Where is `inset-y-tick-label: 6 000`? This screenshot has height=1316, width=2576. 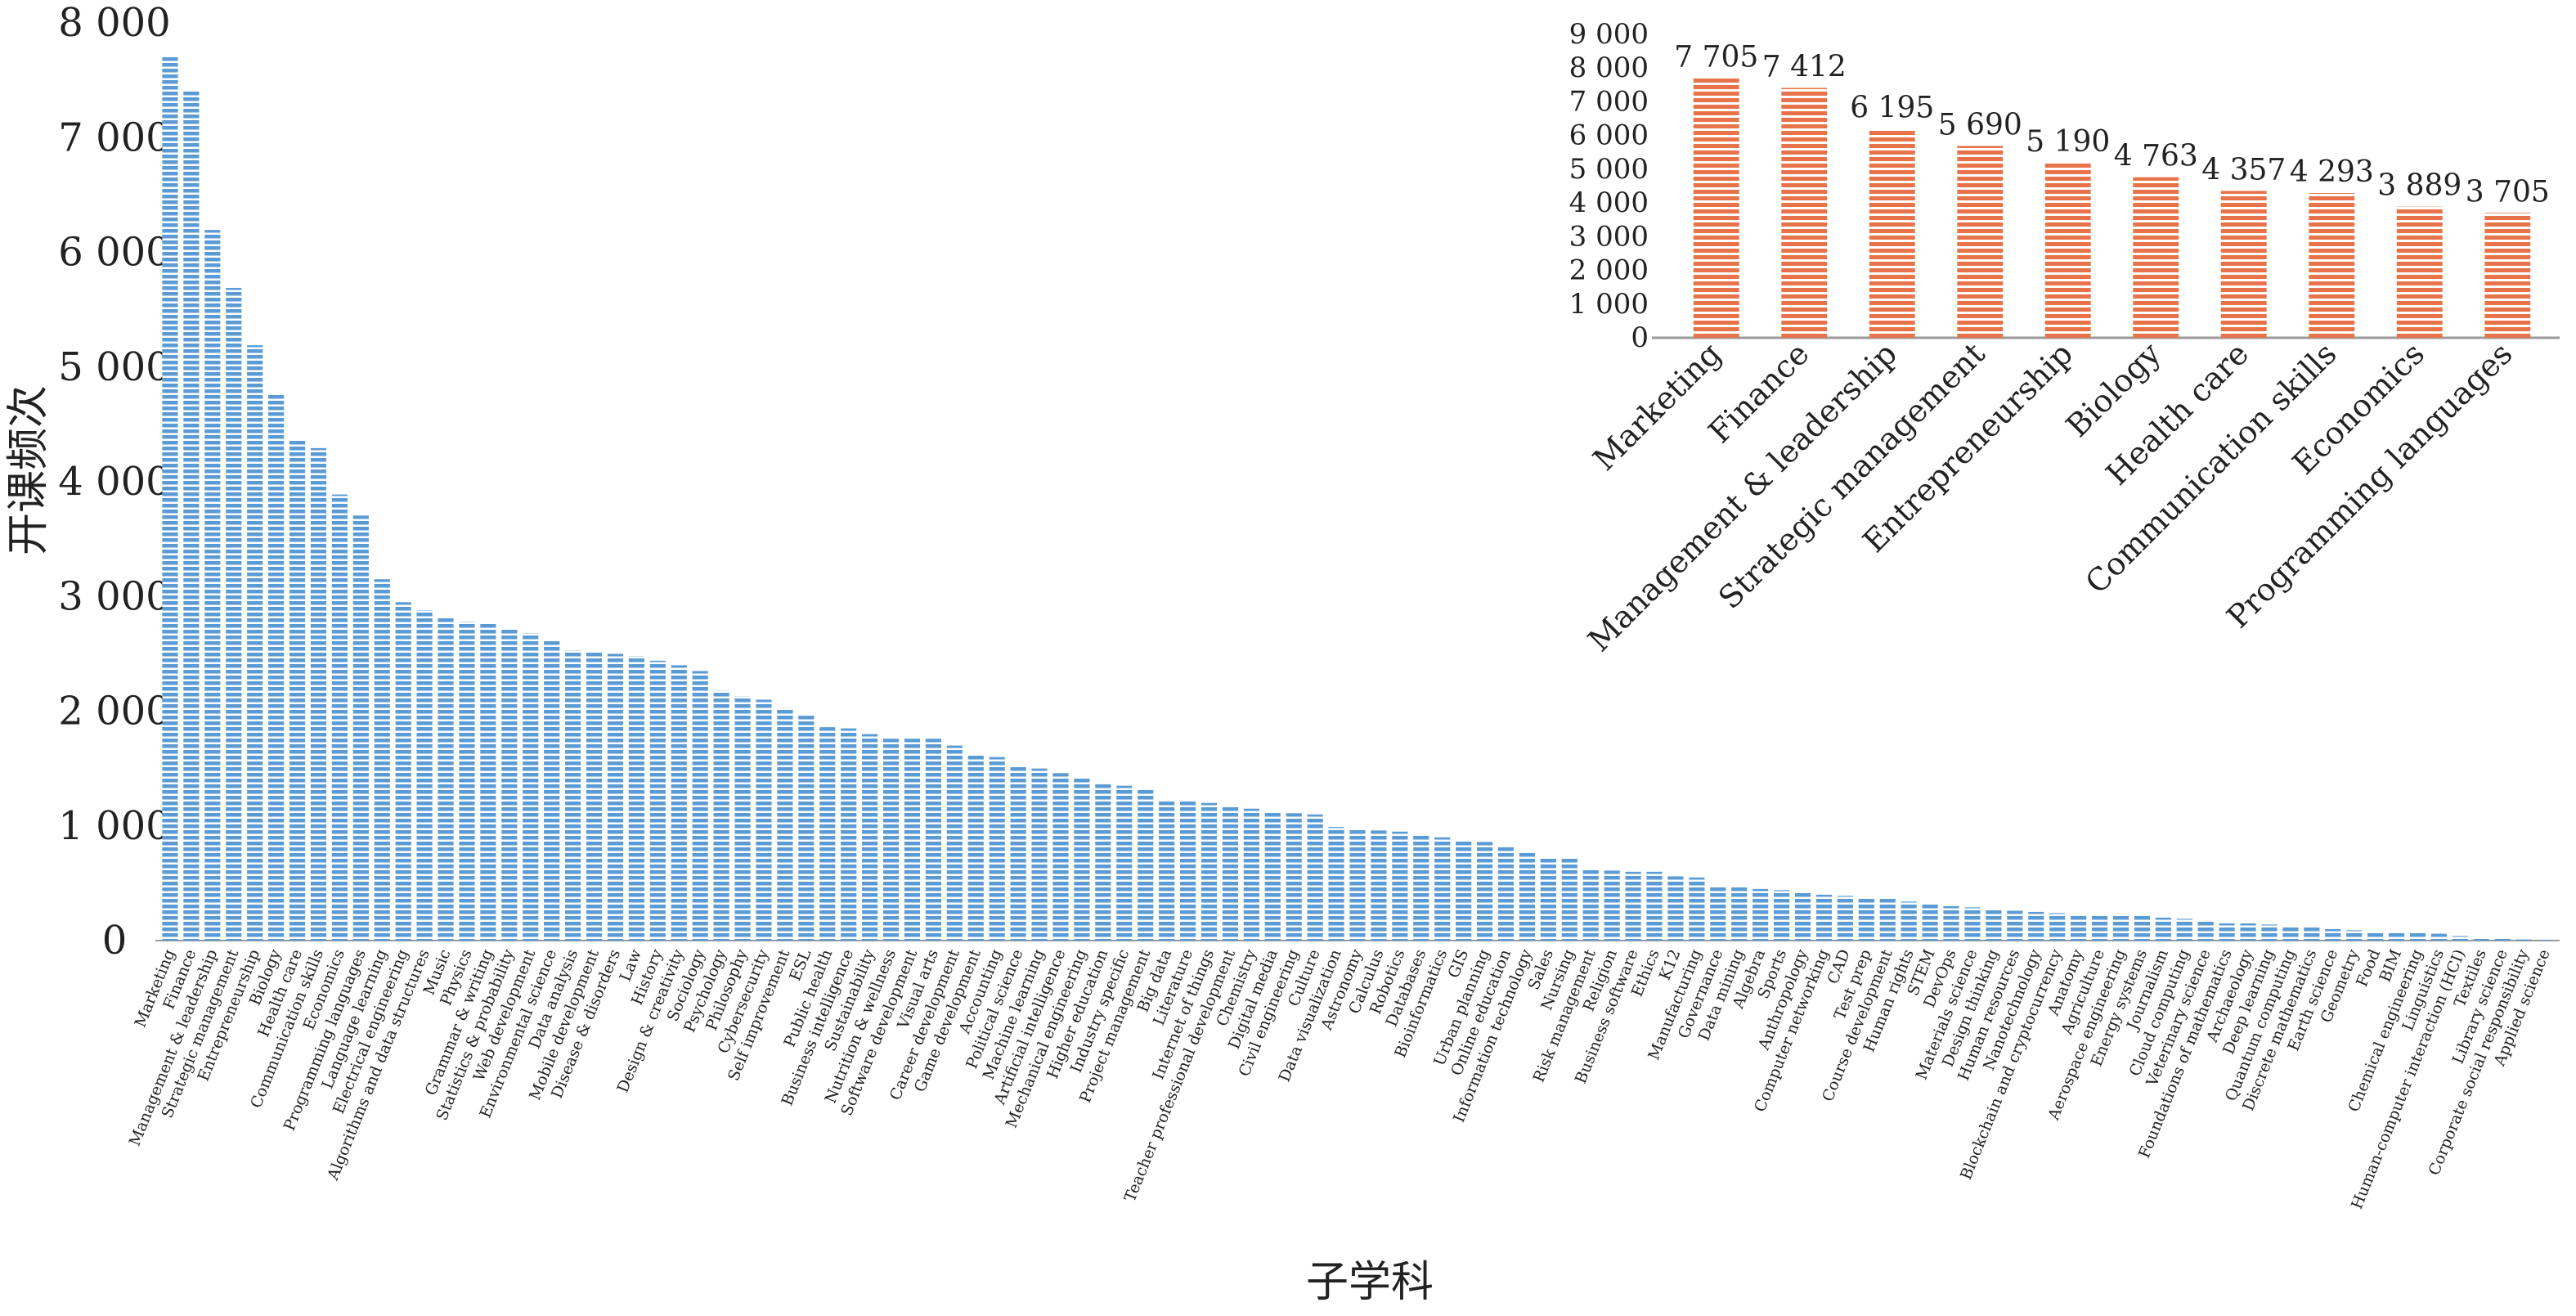 inset-y-tick-label: 6 000 is located at coordinates (1609, 135).